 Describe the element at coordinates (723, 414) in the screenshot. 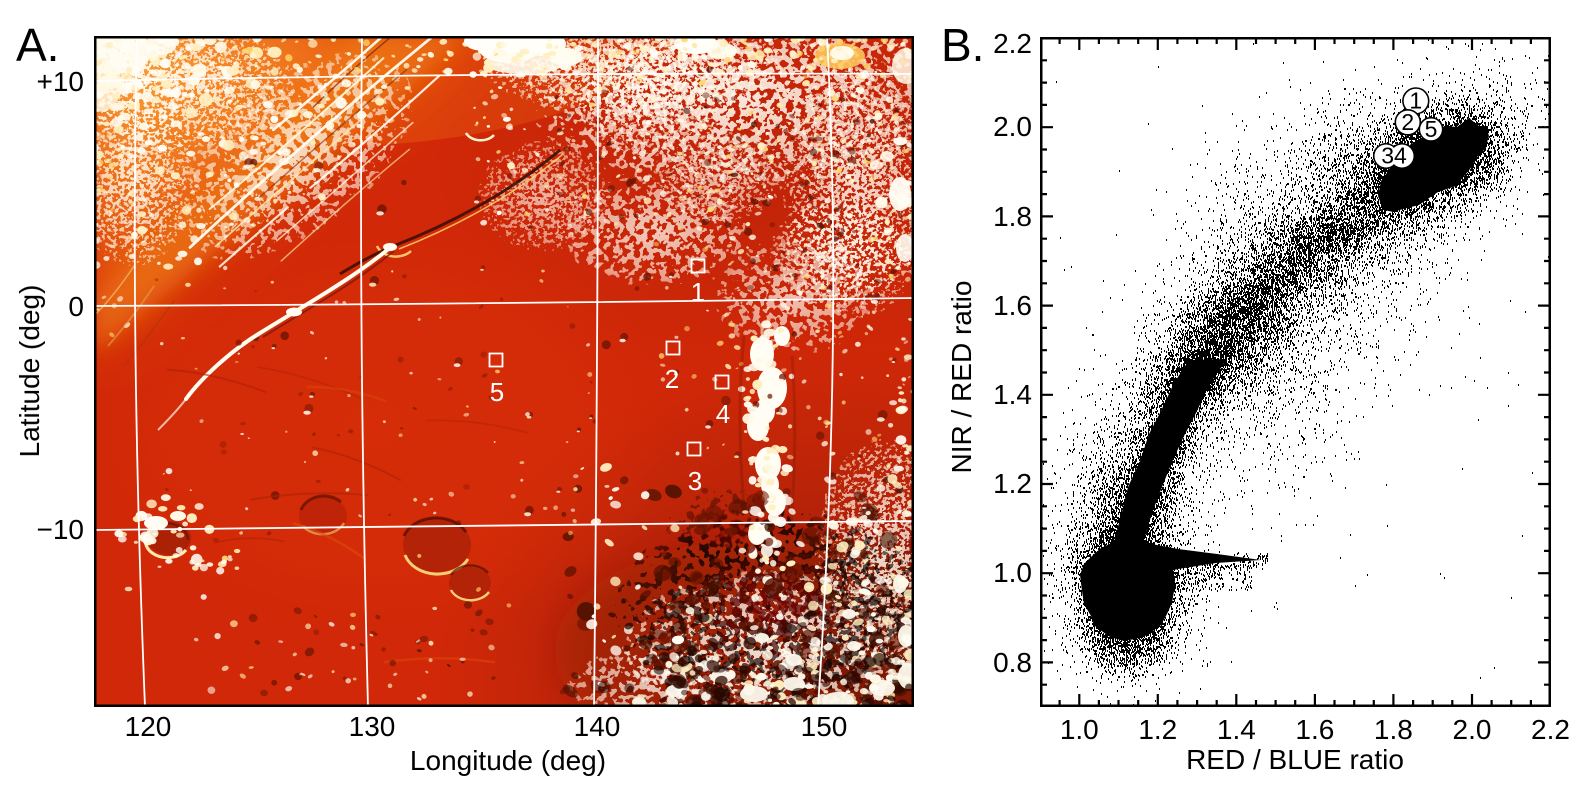

I see `svg-text: 4` at that location.